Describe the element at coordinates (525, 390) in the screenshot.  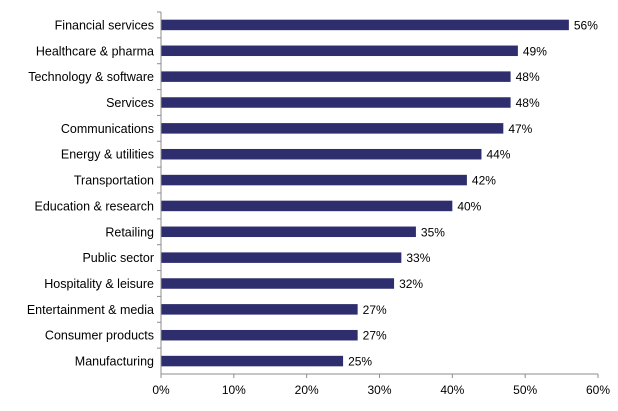
I see `x-tick-label: 50%` at that location.